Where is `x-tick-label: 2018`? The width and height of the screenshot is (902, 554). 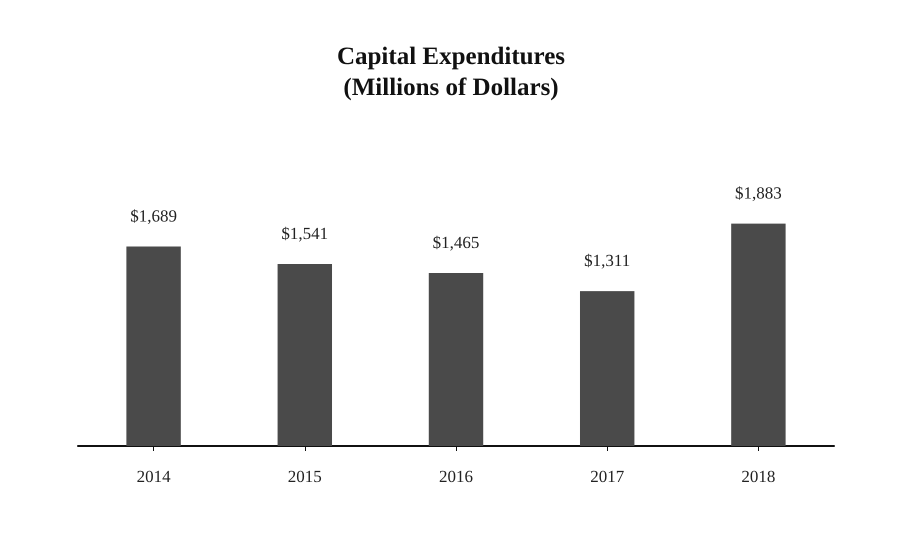 x-tick-label: 2018 is located at coordinates (758, 476).